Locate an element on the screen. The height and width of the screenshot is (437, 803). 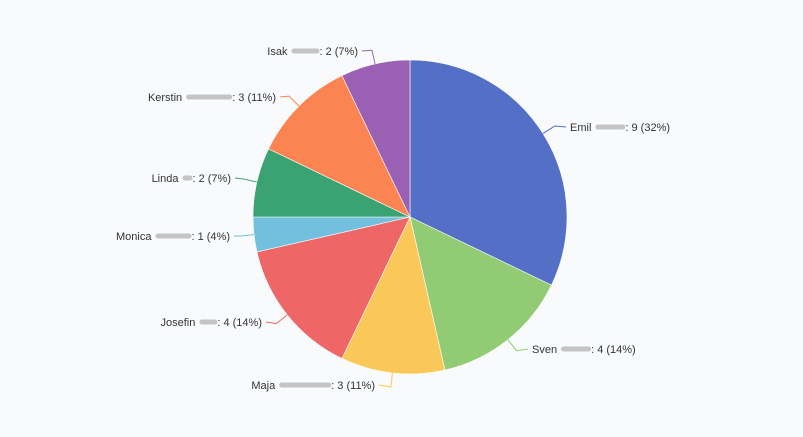
pie-slice-isak is located at coordinates (376, 138).